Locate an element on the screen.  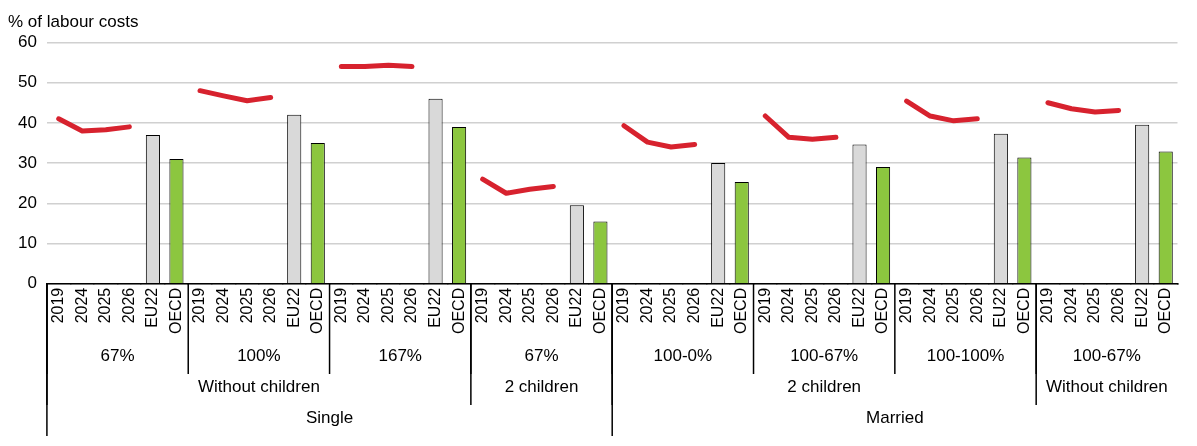
text: Single is located at coordinates (329, 417).